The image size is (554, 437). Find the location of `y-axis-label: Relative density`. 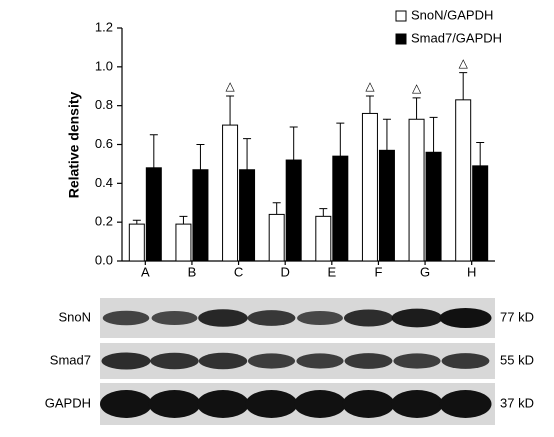

y-axis-label: Relative density is located at coordinates (74, 144).